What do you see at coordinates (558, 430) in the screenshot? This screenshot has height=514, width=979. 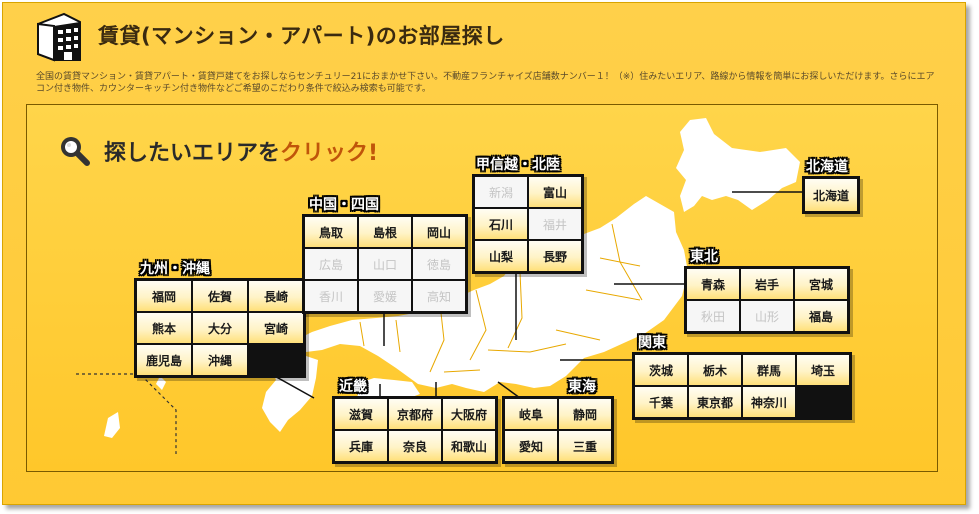 I see `region-grid-tokai: 岐阜 静岡 愛知 三重` at bounding box center [558, 430].